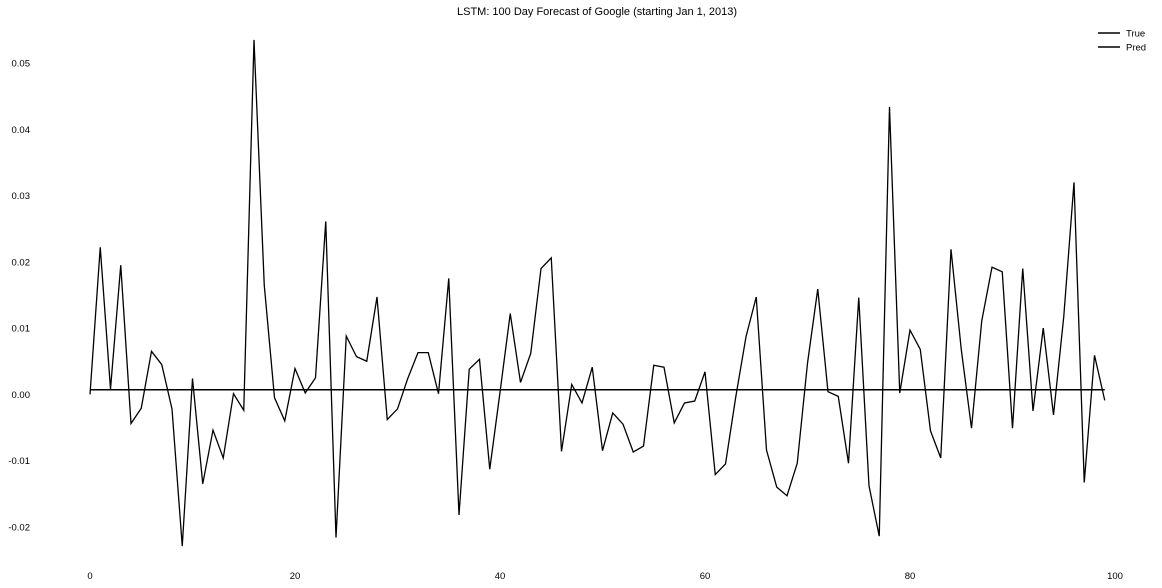 The image size is (1162, 588). Describe the element at coordinates (1115, 576) in the screenshot. I see `x-tick-label: 100` at that location.